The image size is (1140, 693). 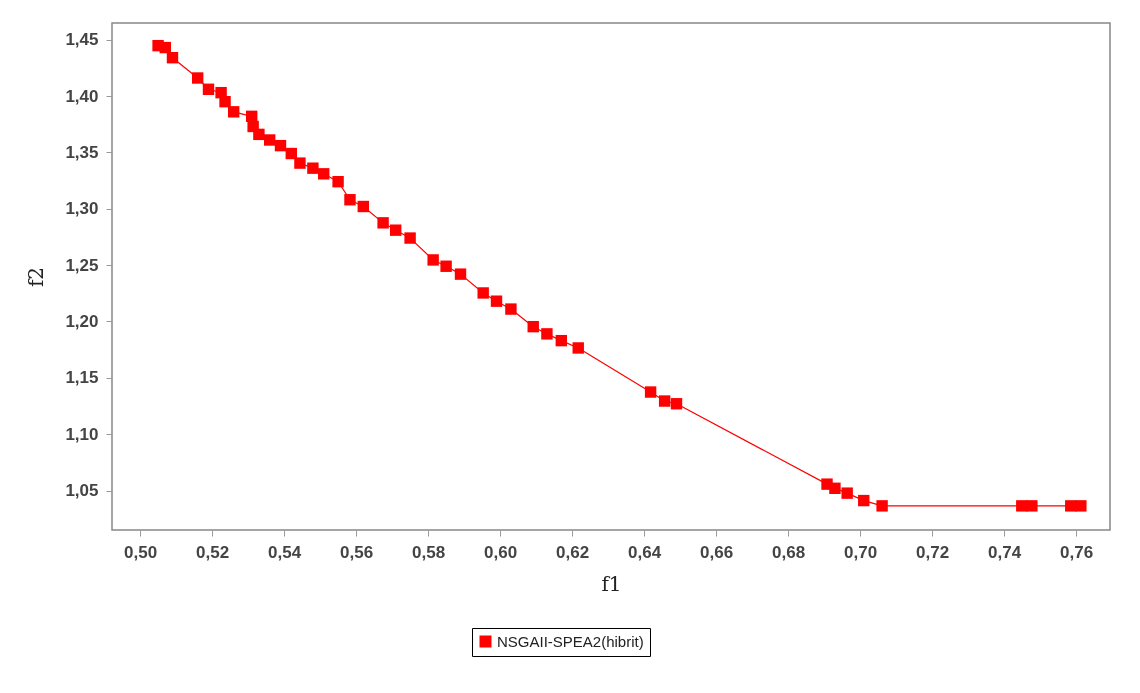 What do you see at coordinates (213, 552) in the screenshot?
I see `x-tick-label: 0,52` at bounding box center [213, 552].